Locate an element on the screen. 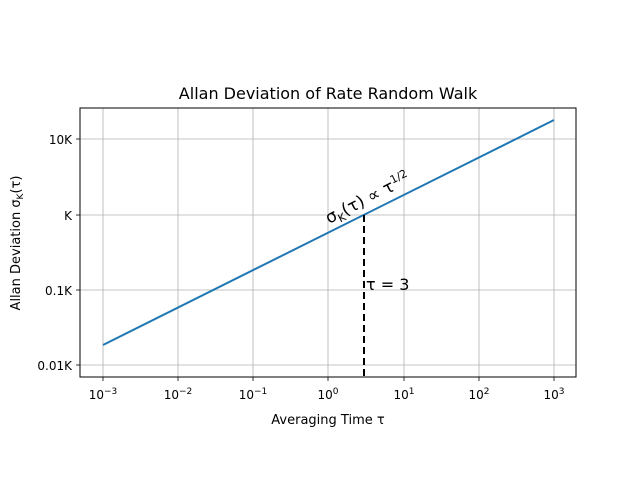 This screenshot has height=480, width=640. svg-text: 10¹ is located at coordinates (403, 394).